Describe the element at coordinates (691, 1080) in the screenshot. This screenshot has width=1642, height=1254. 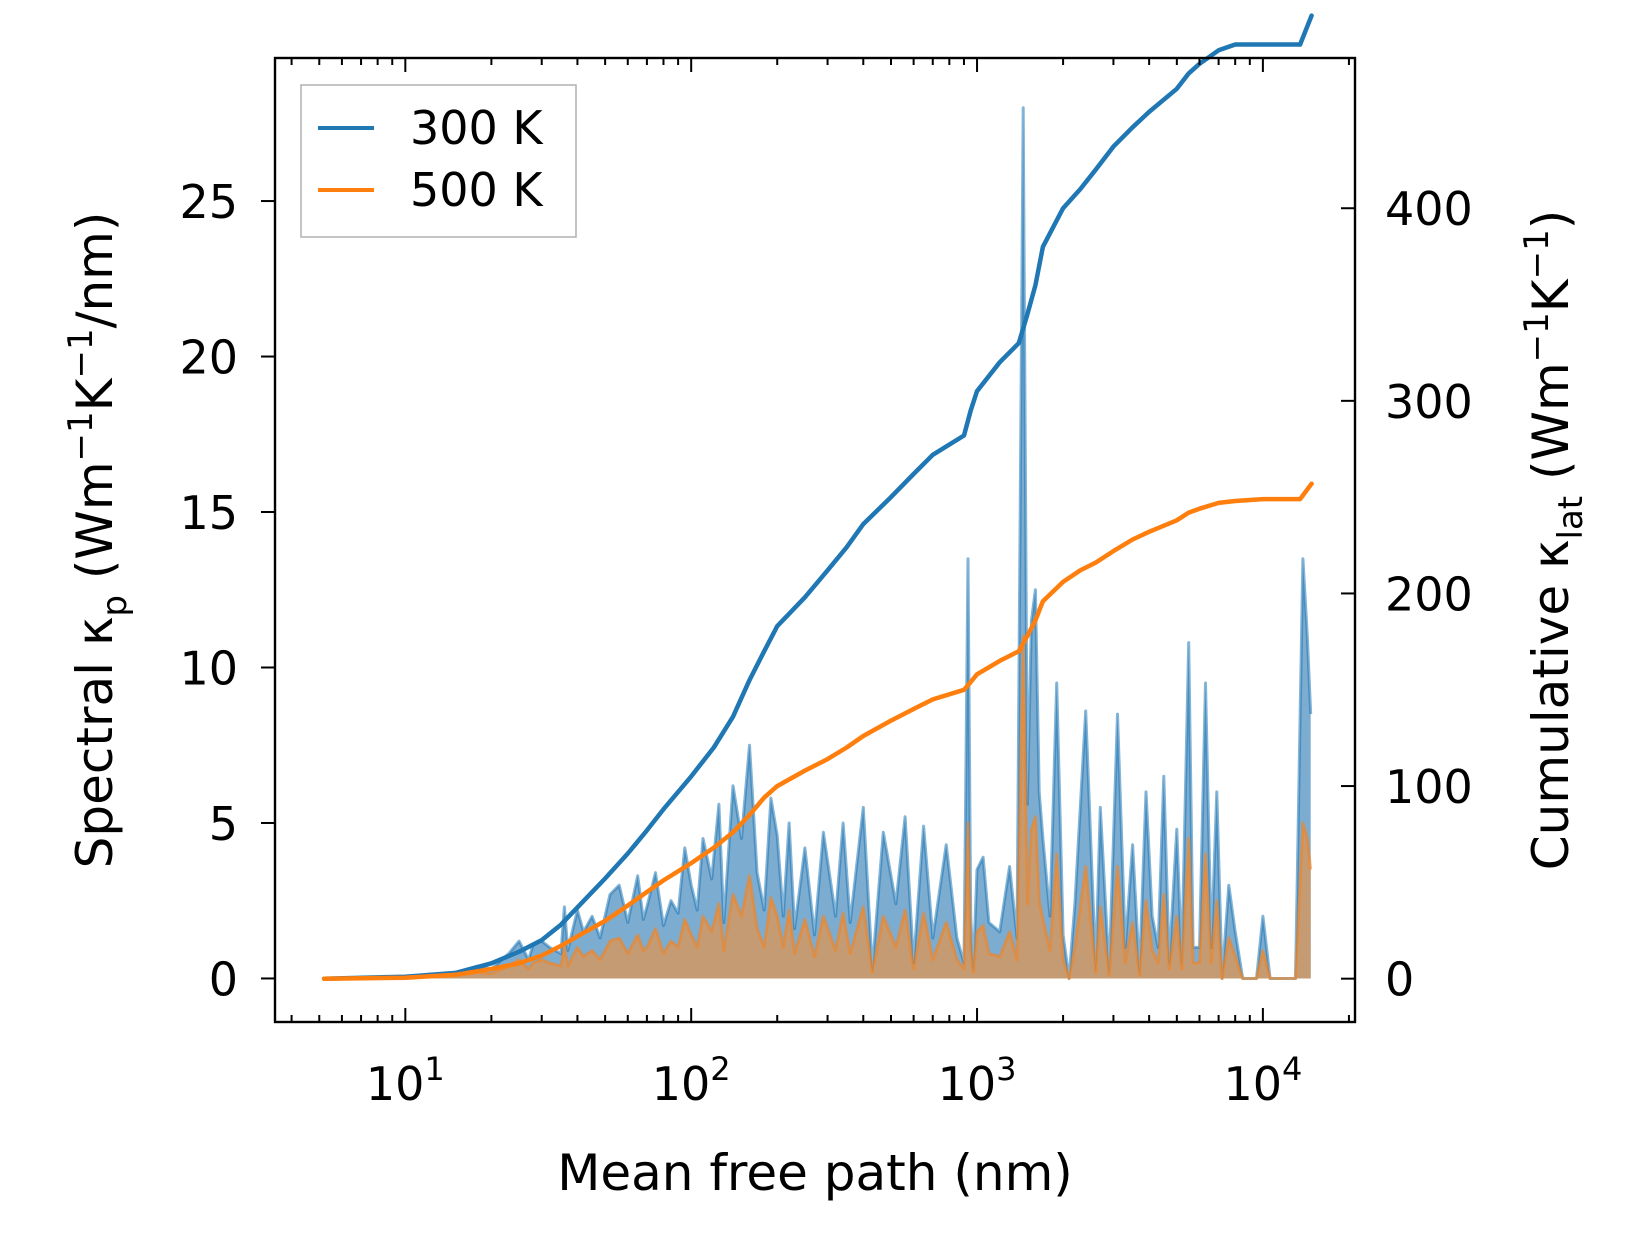
I see `x-tick-label: 10²` at that location.